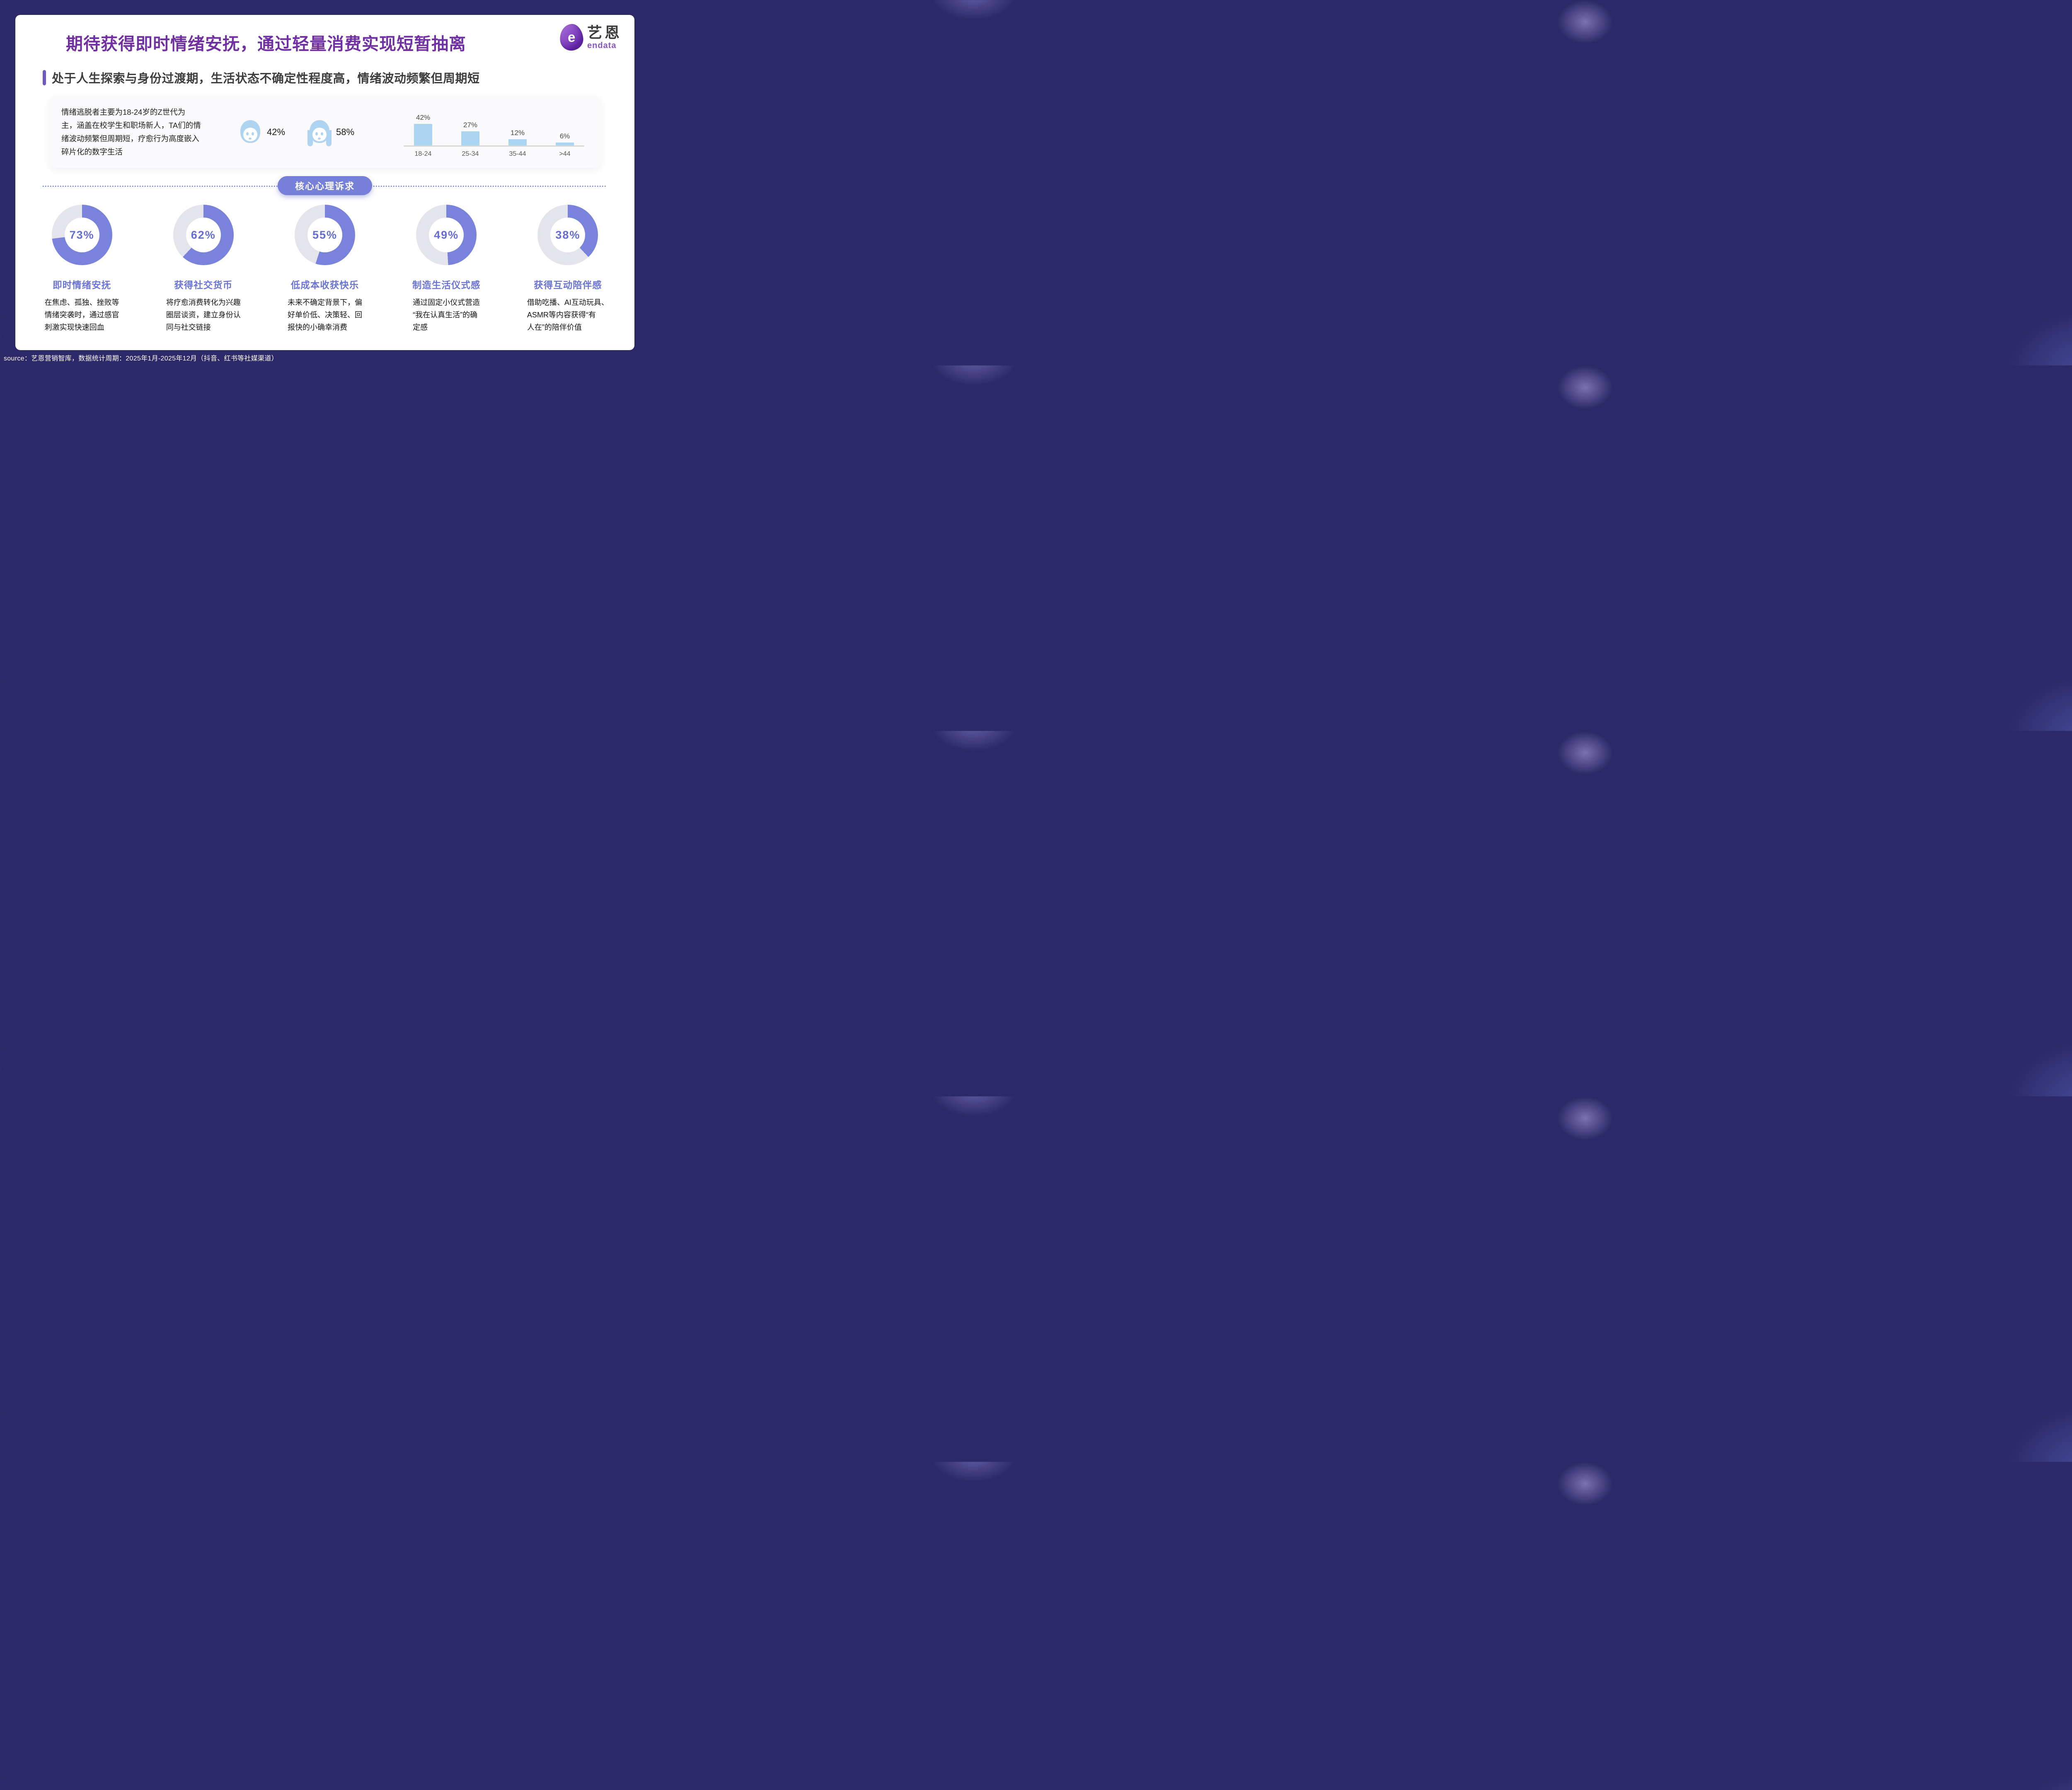  Describe the element at coordinates (262, 132) in the screenshot. I see `gender-male: 42%` at that location.